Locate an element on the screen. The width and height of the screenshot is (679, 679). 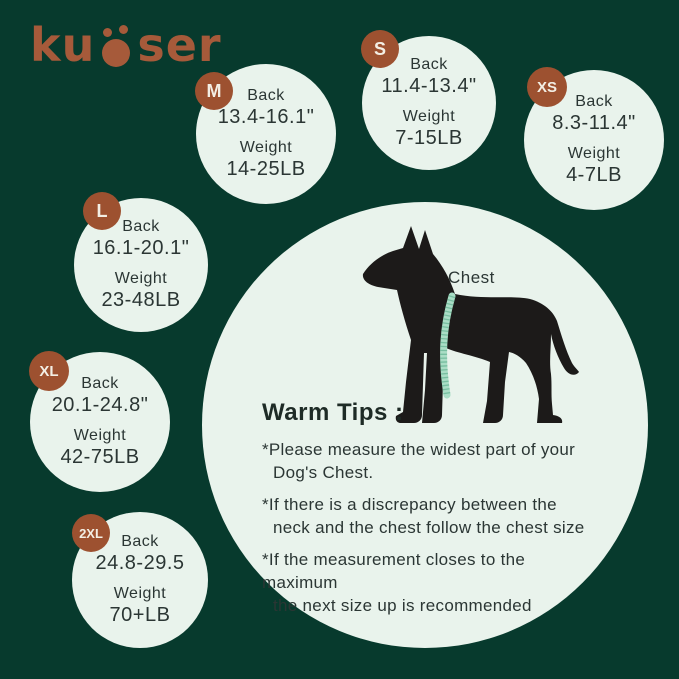
weight-range: 14-25LB is located at coordinates (266, 169).